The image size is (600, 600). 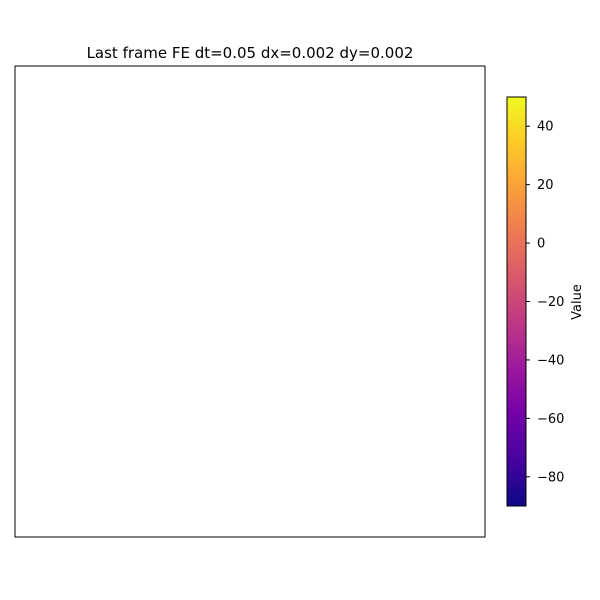 I want to click on colorbar-tick-label: −60, so click(x=550, y=419).